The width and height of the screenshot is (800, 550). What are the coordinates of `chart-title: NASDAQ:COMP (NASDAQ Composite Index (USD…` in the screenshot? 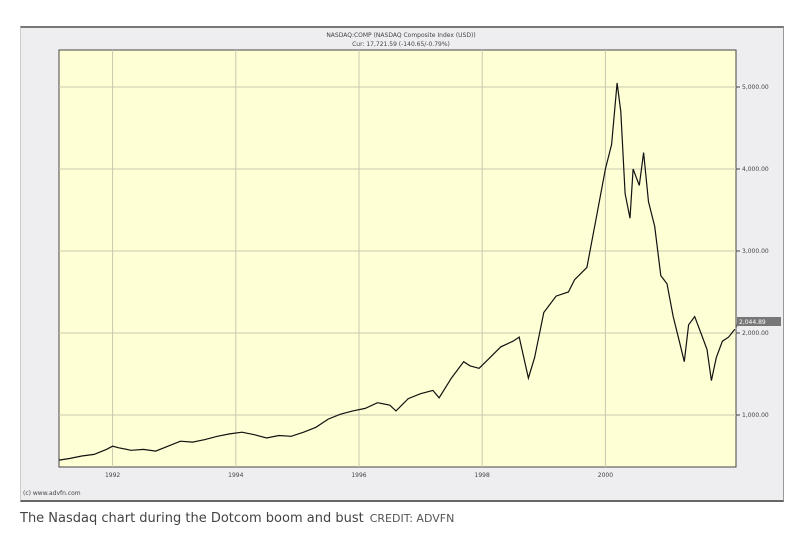 It's located at (400, 35).